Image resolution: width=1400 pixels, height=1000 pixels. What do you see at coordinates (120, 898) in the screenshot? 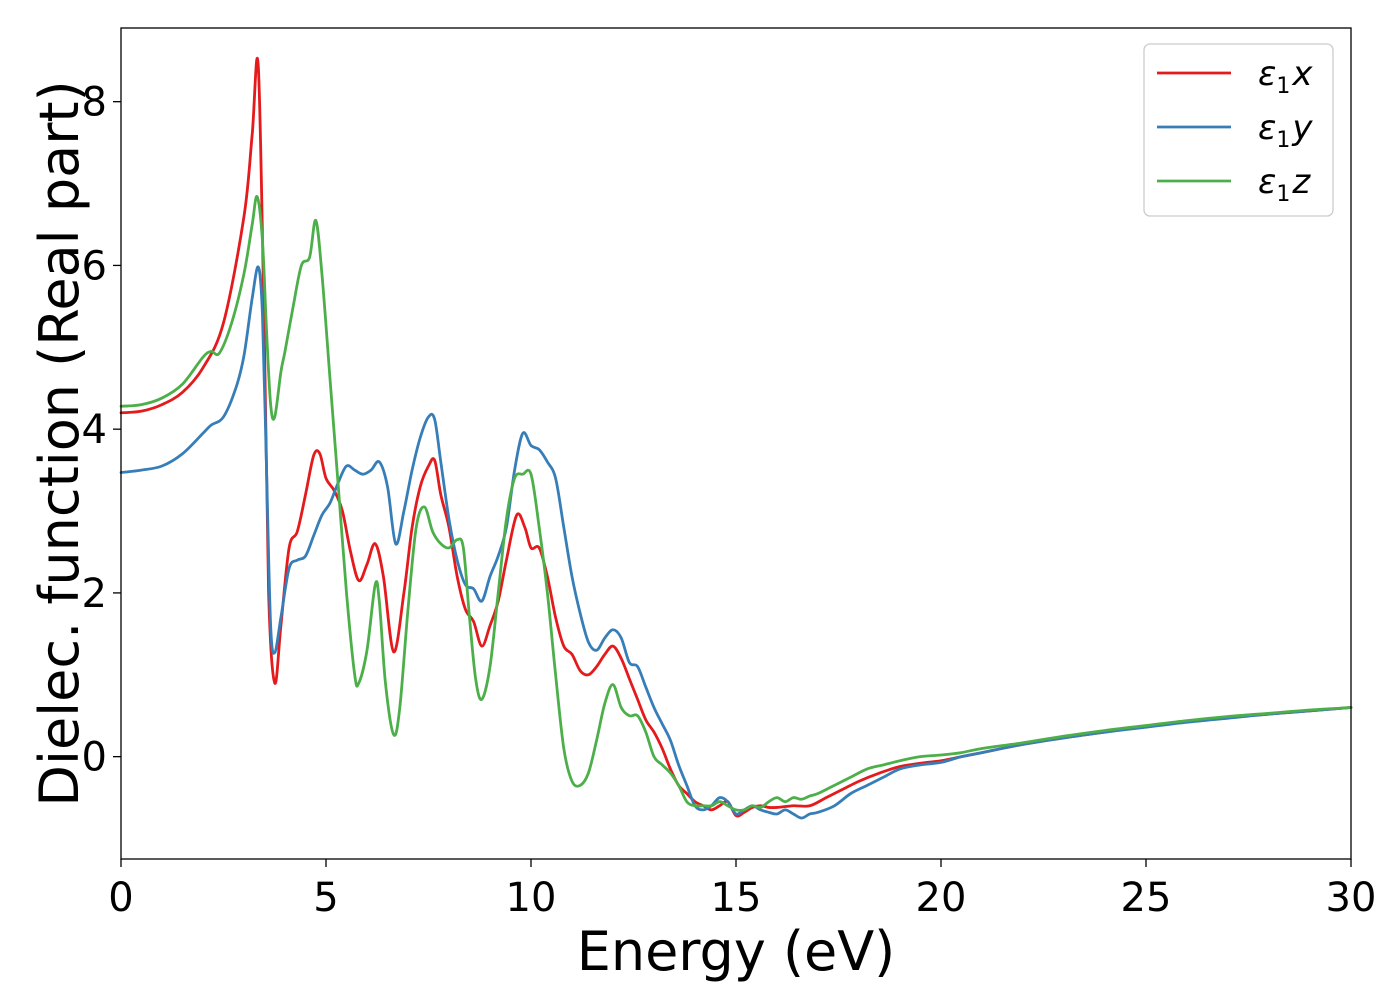
I see `x-tick-label: 0` at bounding box center [120, 898].